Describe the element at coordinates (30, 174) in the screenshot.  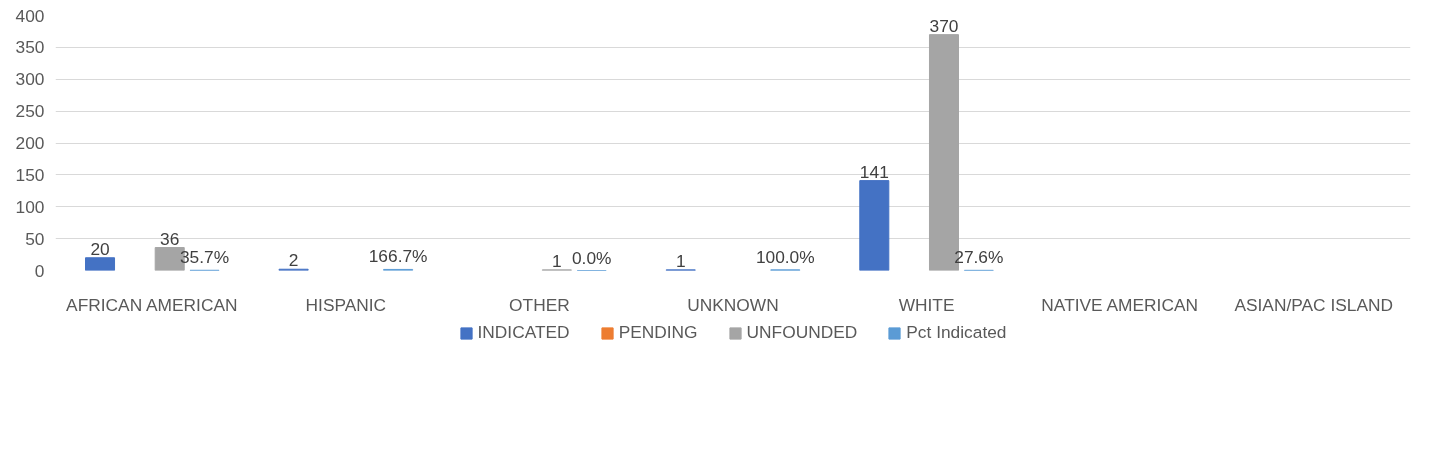
I see `y-tick-label: 150` at that location.